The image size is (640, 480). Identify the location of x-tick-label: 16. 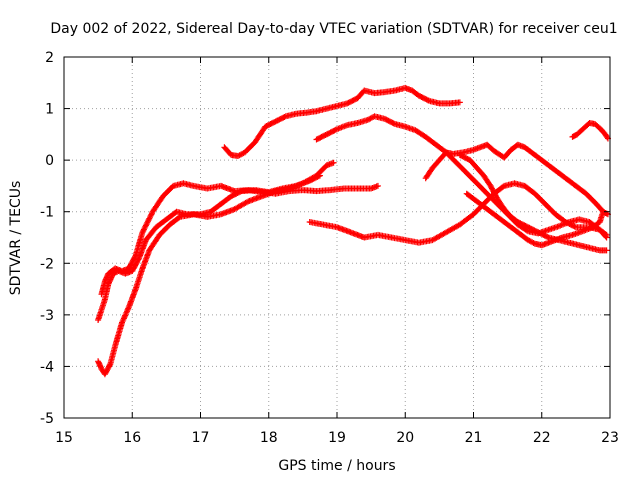
(132, 438).